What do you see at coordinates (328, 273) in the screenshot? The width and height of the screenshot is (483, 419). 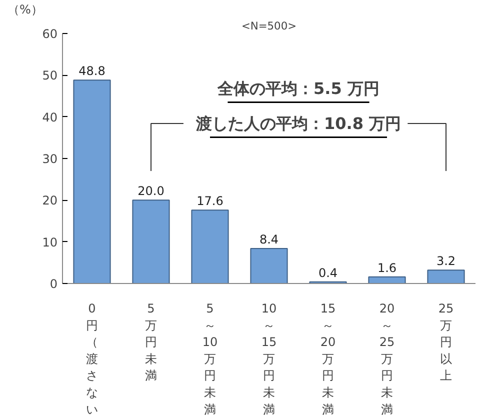 I see `data-label: 0.4` at bounding box center [328, 273].